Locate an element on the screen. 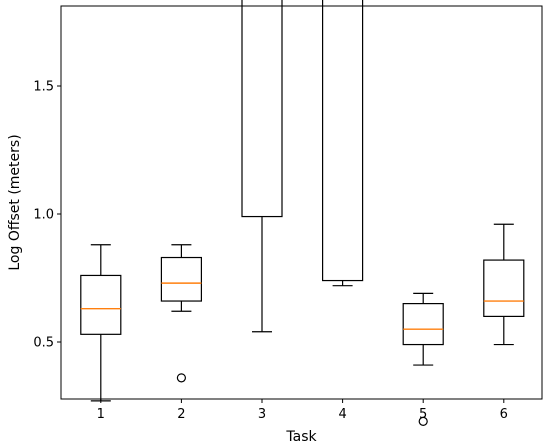  x-tick-label: 1 is located at coordinates (101, 414).